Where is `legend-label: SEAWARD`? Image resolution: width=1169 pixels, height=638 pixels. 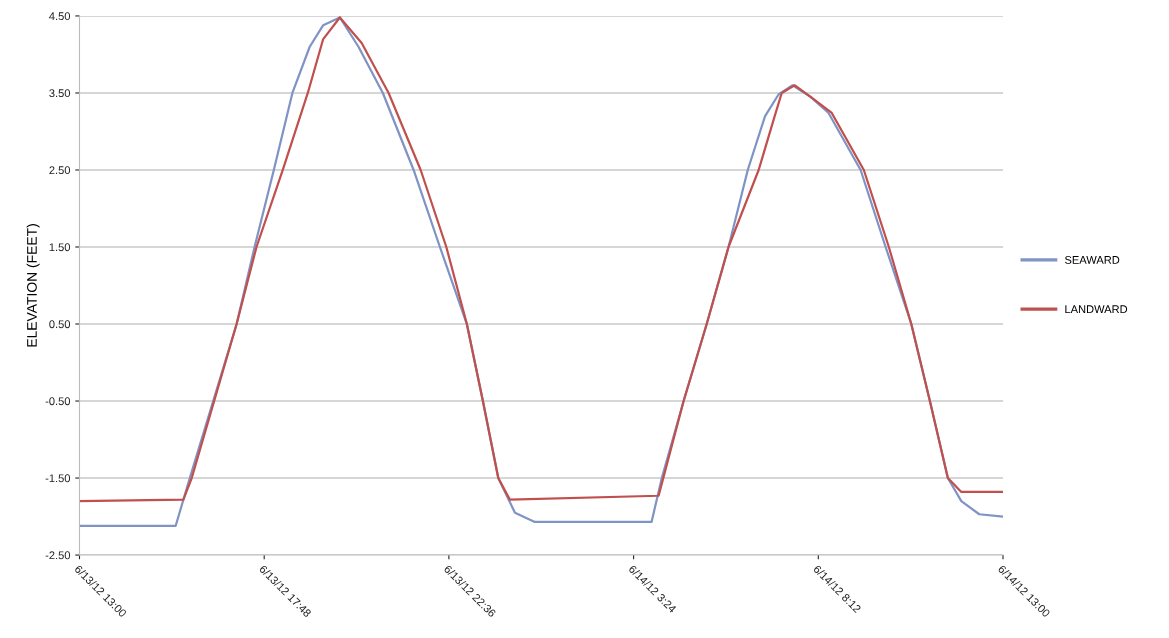
legend-label: SEAWARD is located at coordinates (1092, 260).